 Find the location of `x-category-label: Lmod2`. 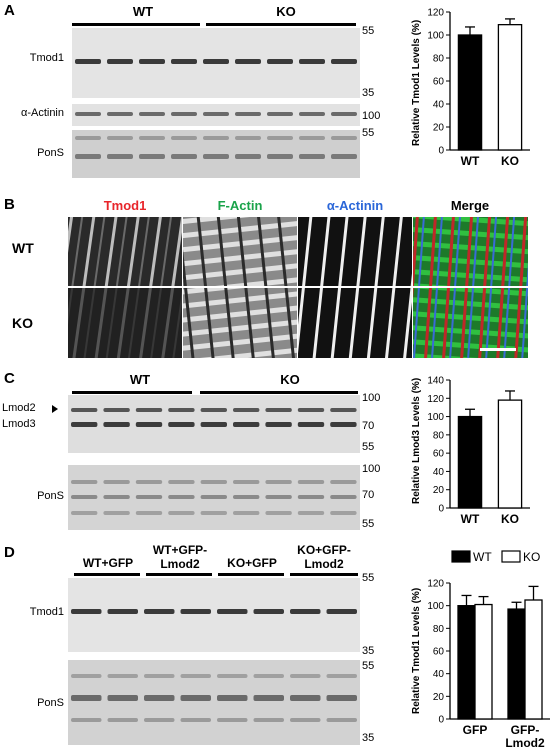

x-category-label: Lmod2 is located at coordinates (525, 743).